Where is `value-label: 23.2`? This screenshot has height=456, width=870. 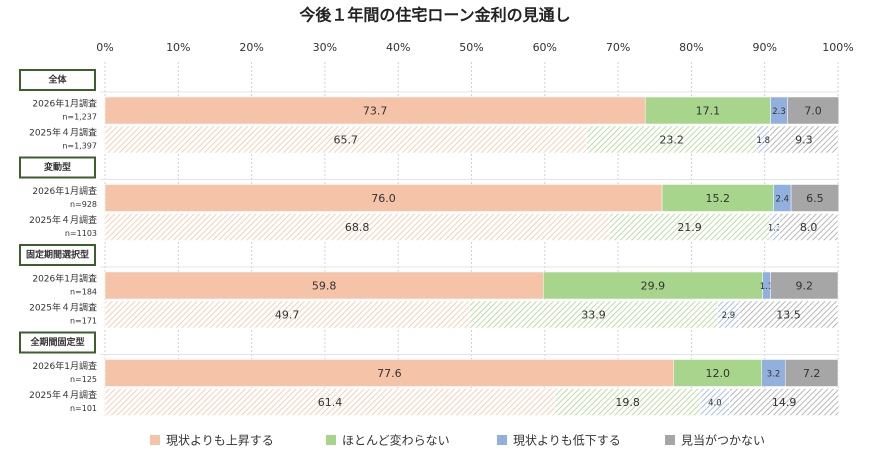
value-label: 23.2 is located at coordinates (671, 140).